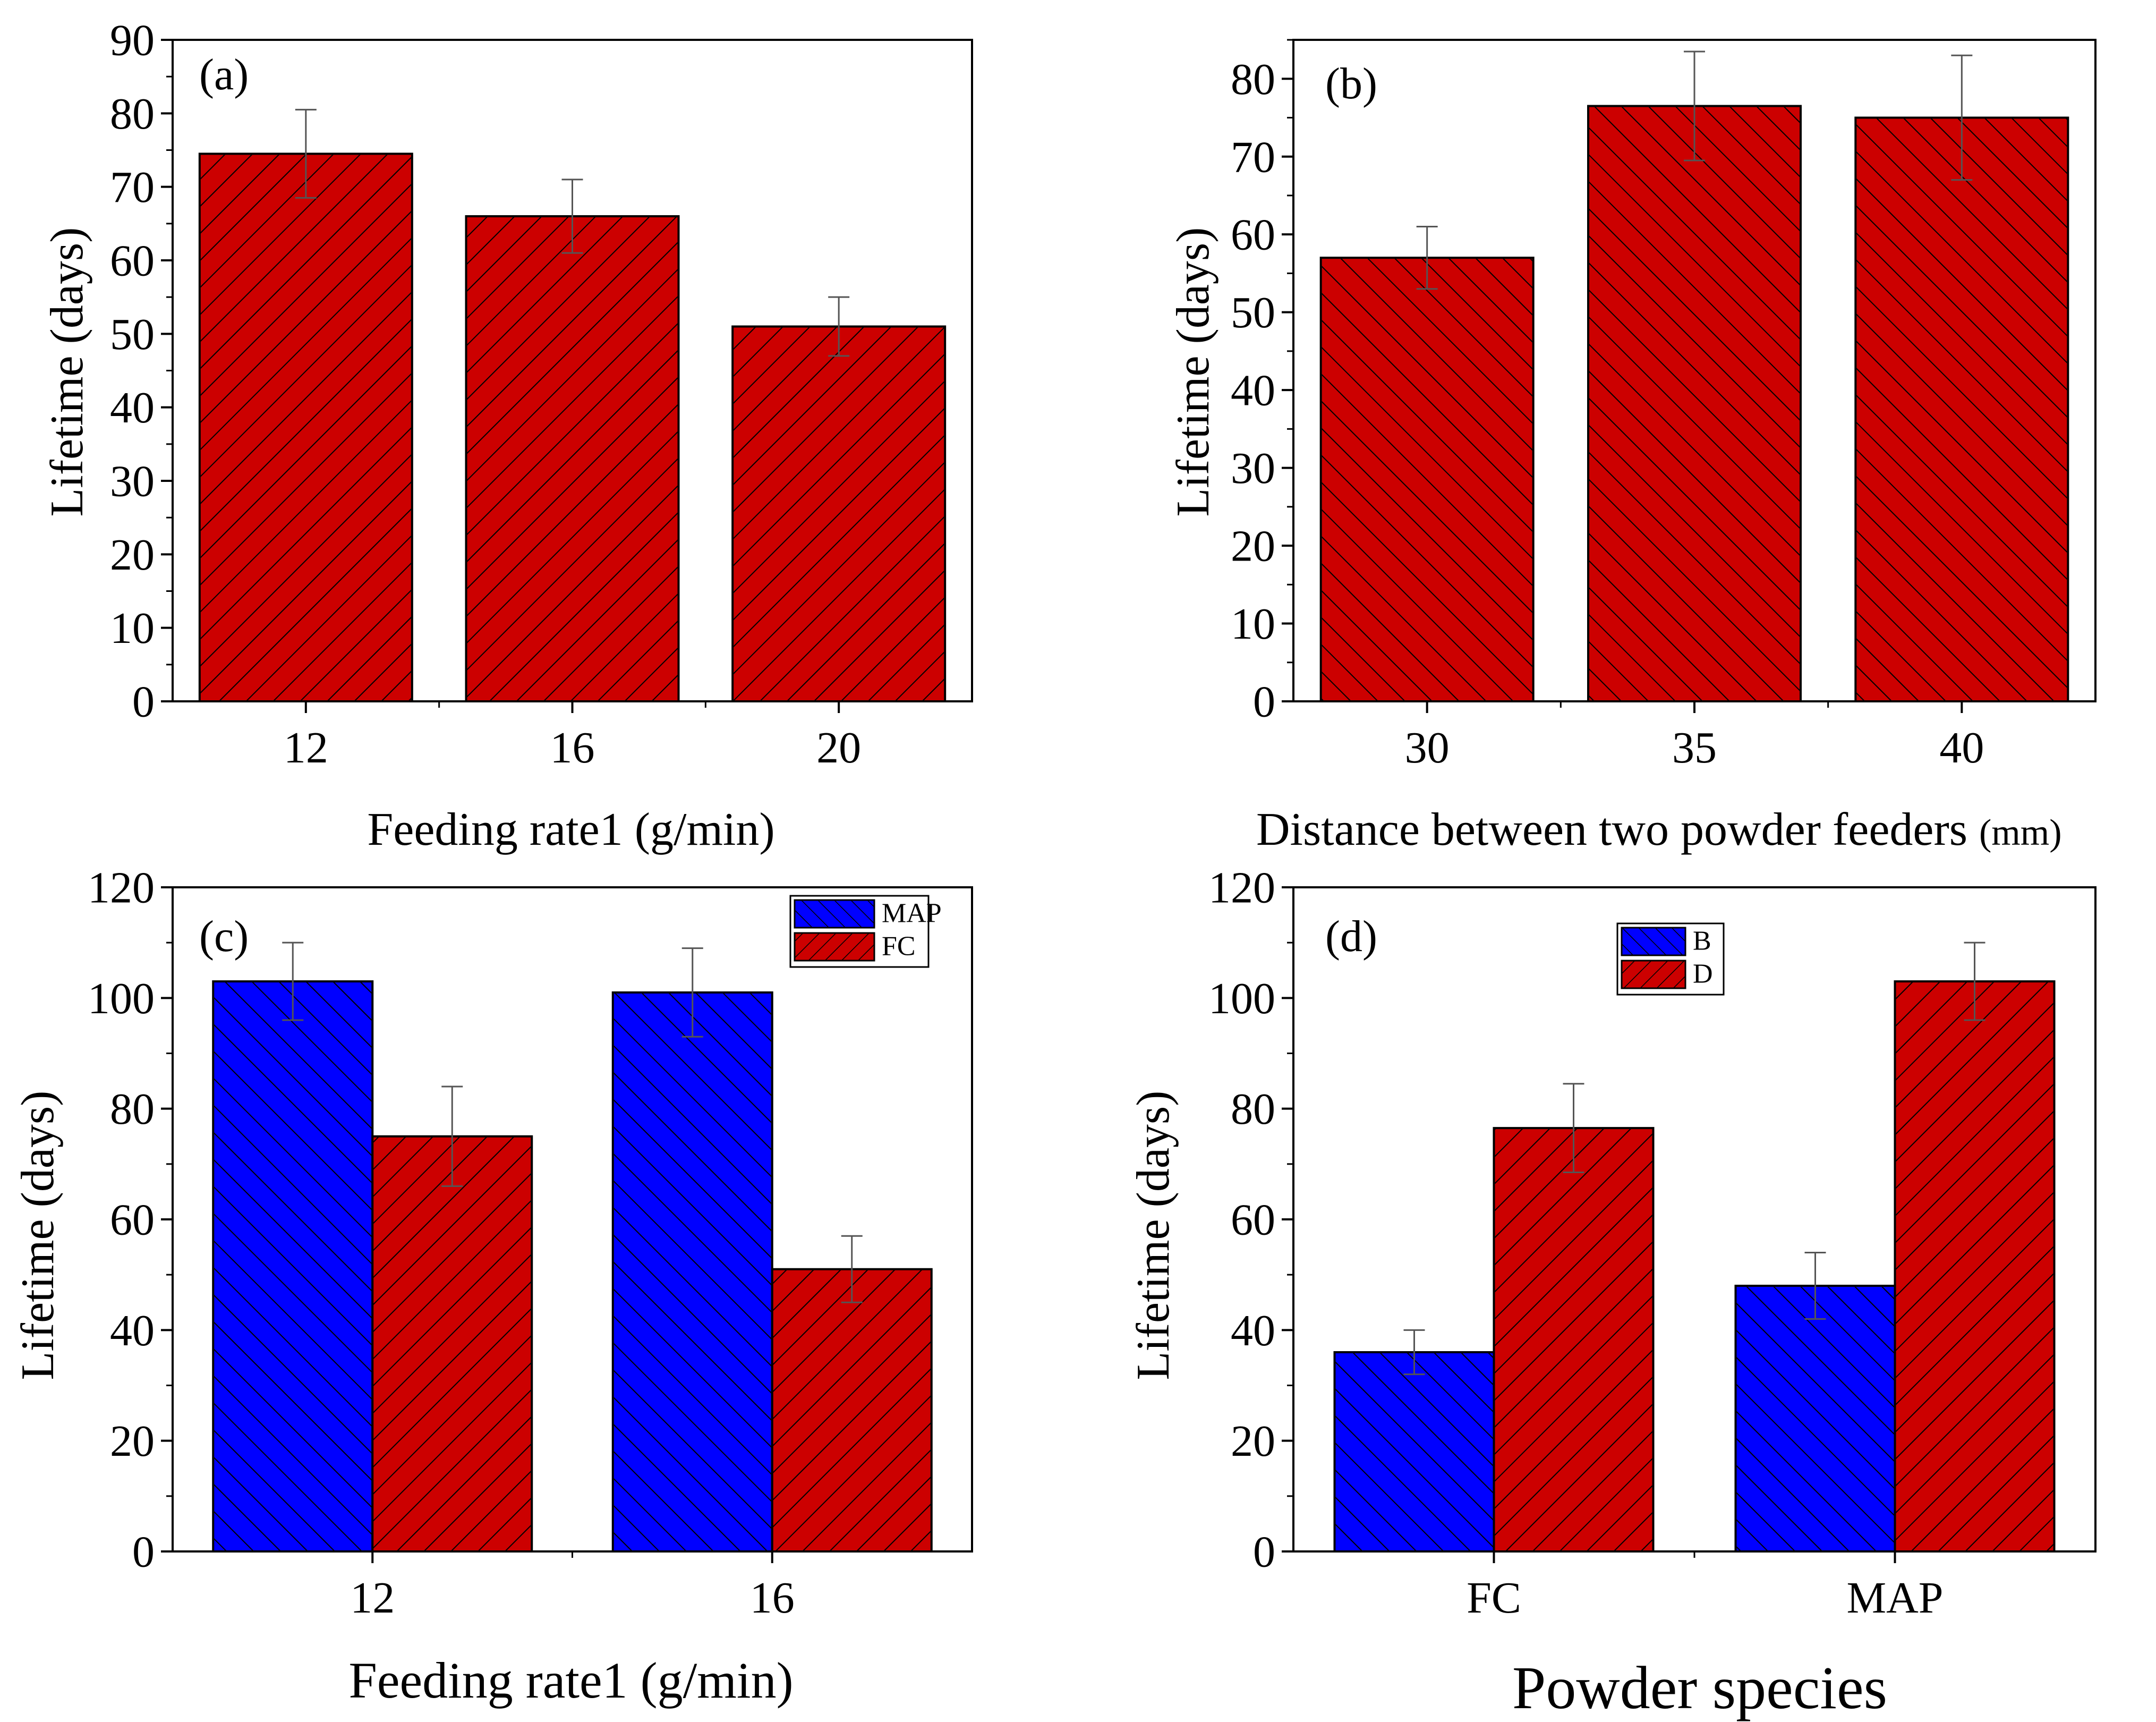  What do you see at coordinates (1670, 959) in the screenshot?
I see `legend: BD` at bounding box center [1670, 959].